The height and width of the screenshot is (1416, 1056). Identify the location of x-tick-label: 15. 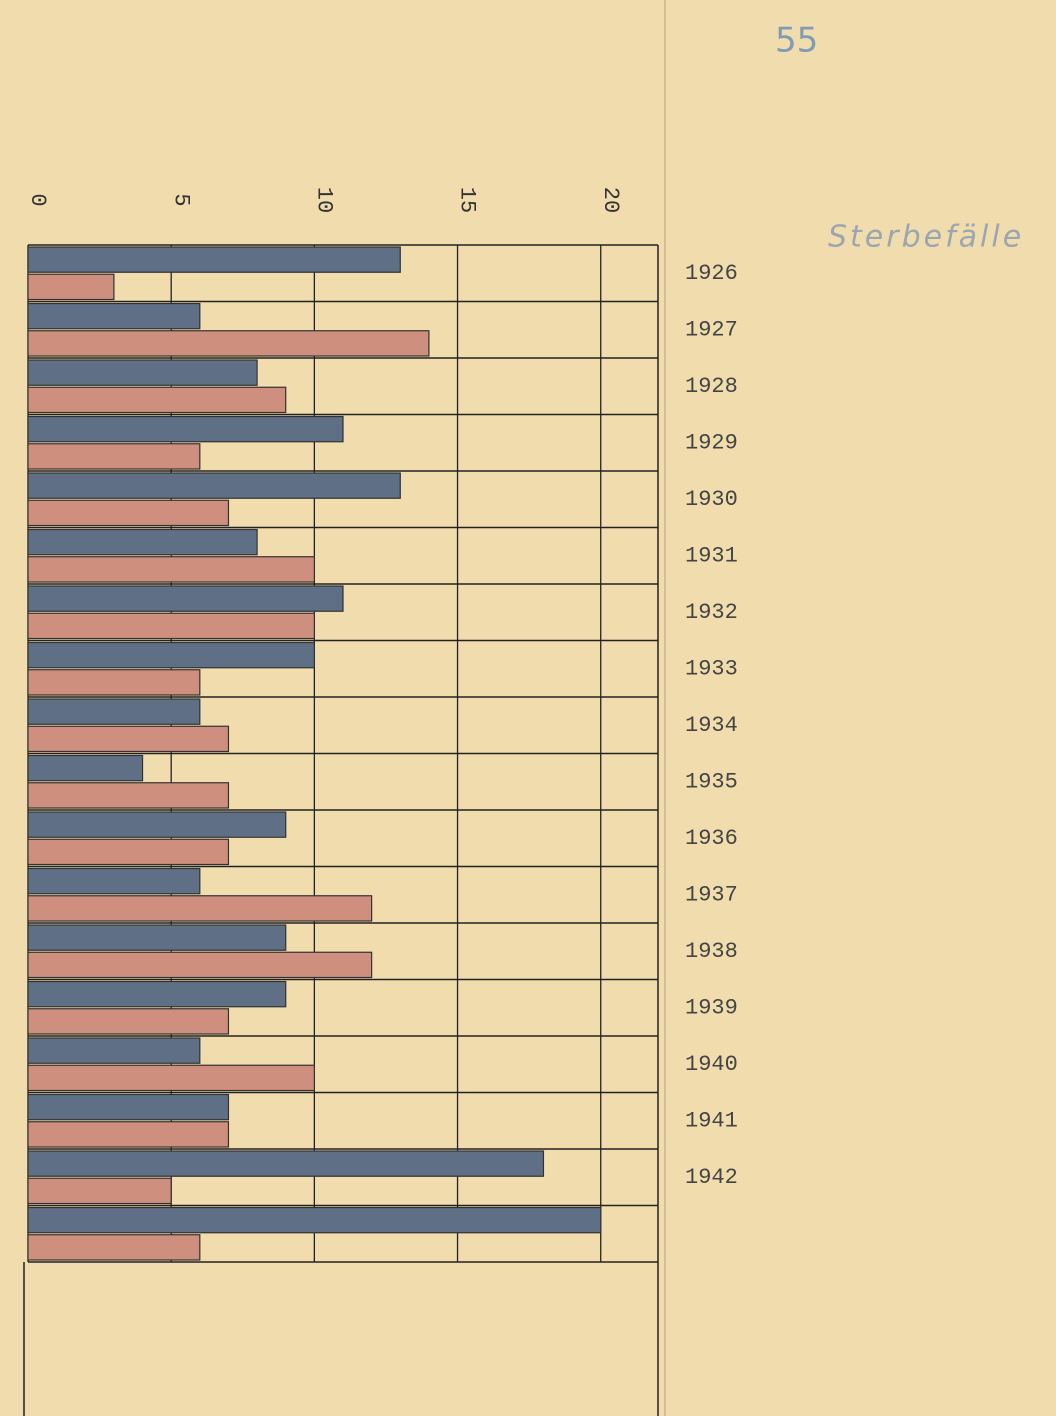
(467, 200).